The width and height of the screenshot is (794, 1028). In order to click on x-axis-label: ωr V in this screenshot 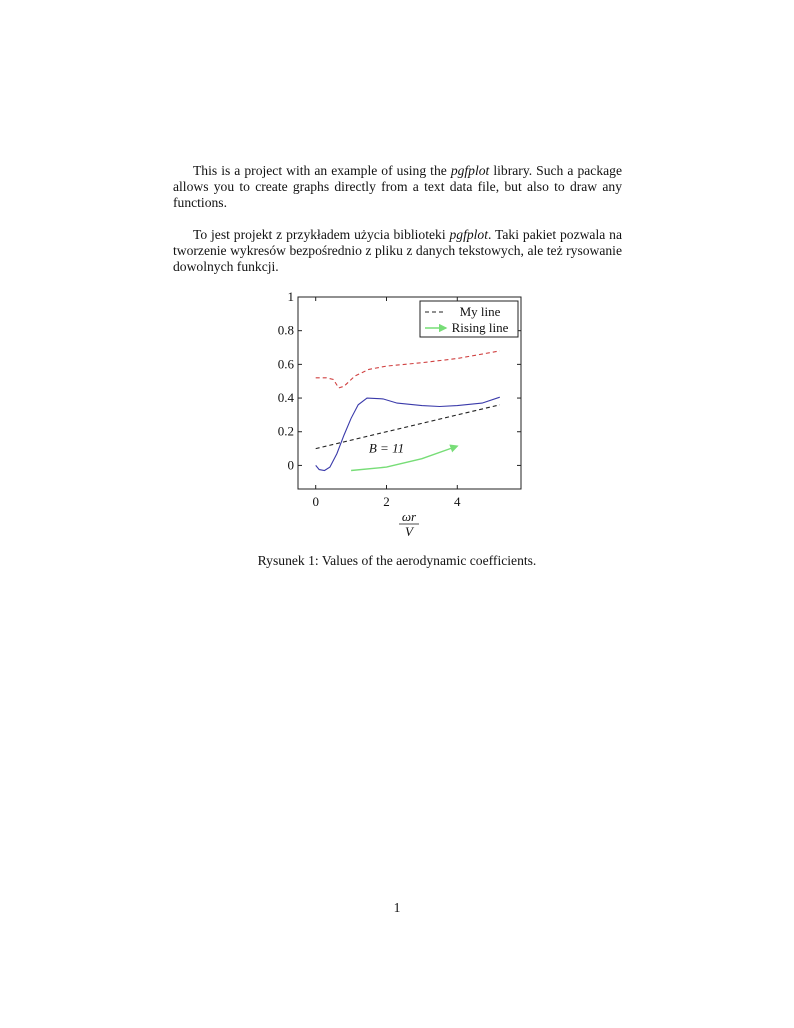, I will do `click(409, 524)`.